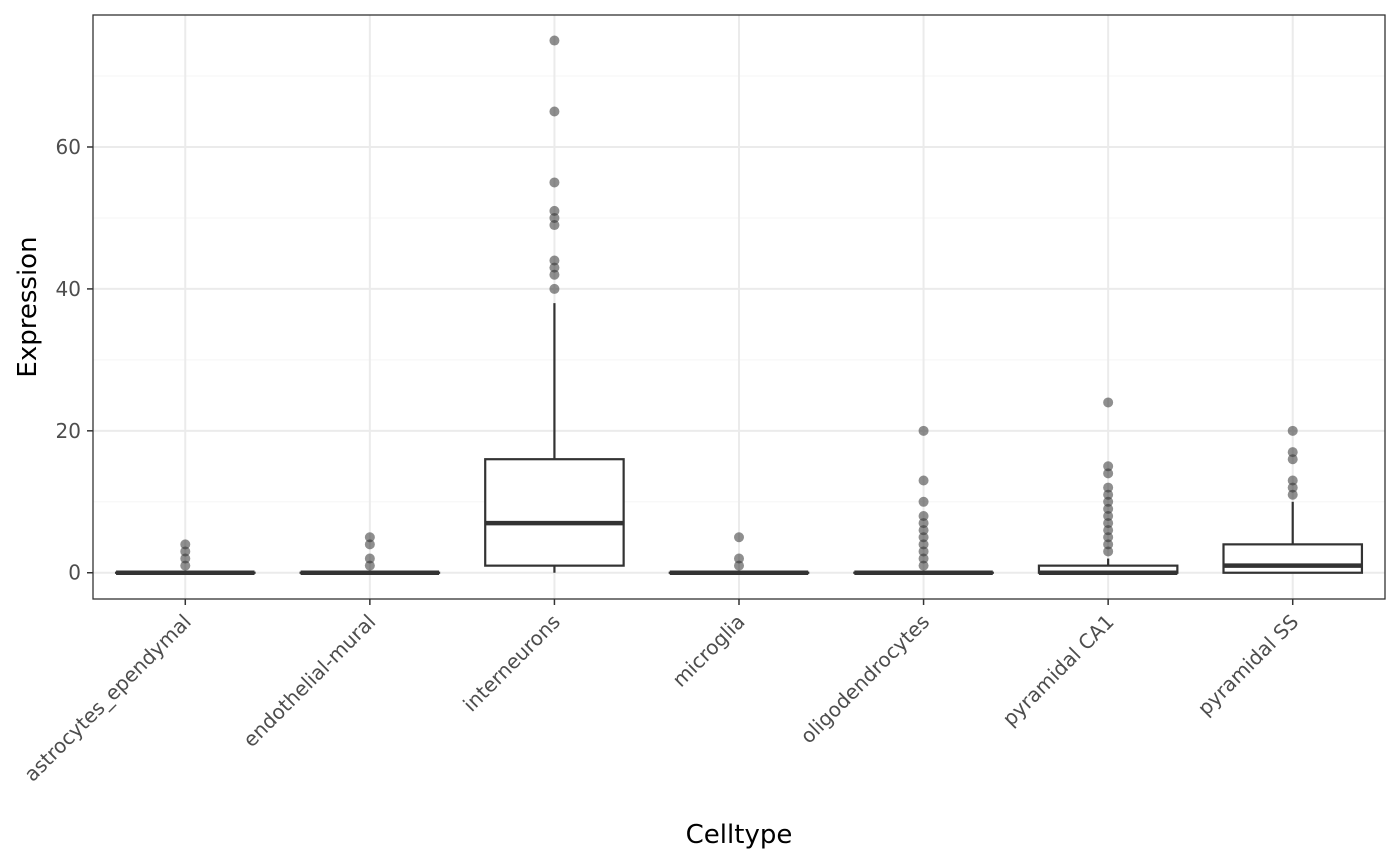  What do you see at coordinates (68, 147) in the screenshot?
I see `y-tick-label: 60` at bounding box center [68, 147].